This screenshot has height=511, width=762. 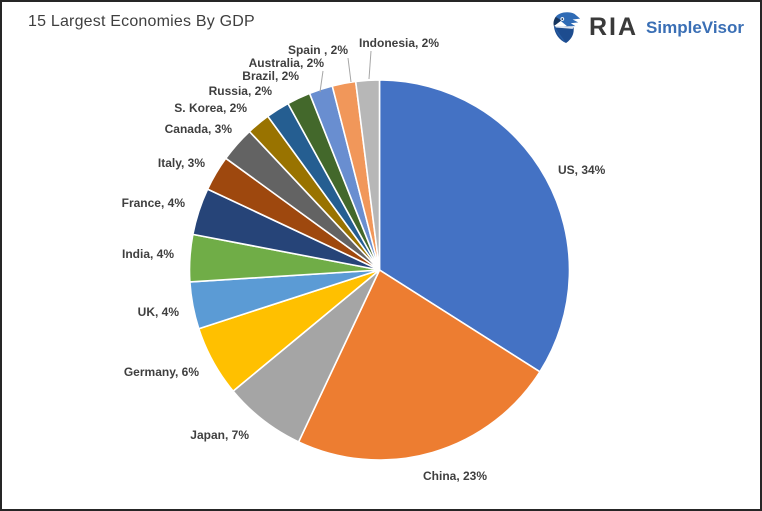 What do you see at coordinates (582, 170) in the screenshot?
I see `pie-label-us: US, 34%` at bounding box center [582, 170].